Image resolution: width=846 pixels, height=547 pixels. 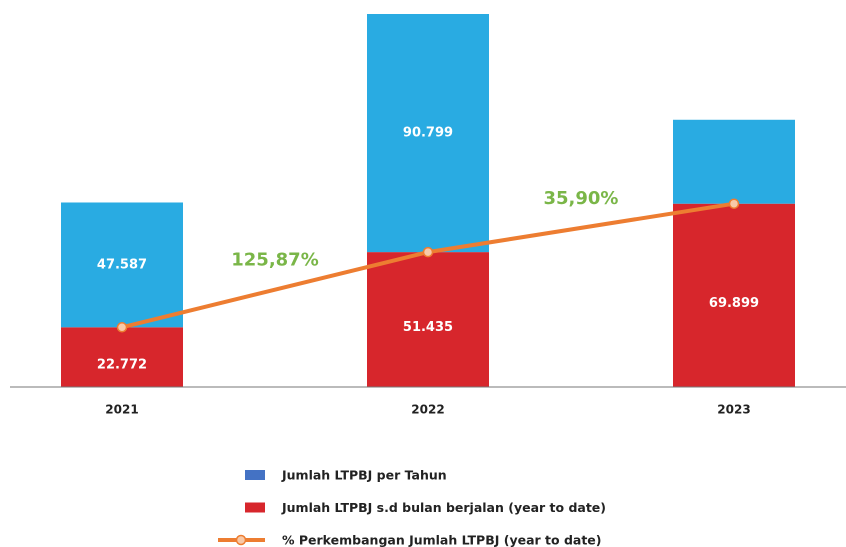 I want to click on x-tick-label: 2021, so click(x=121, y=410).